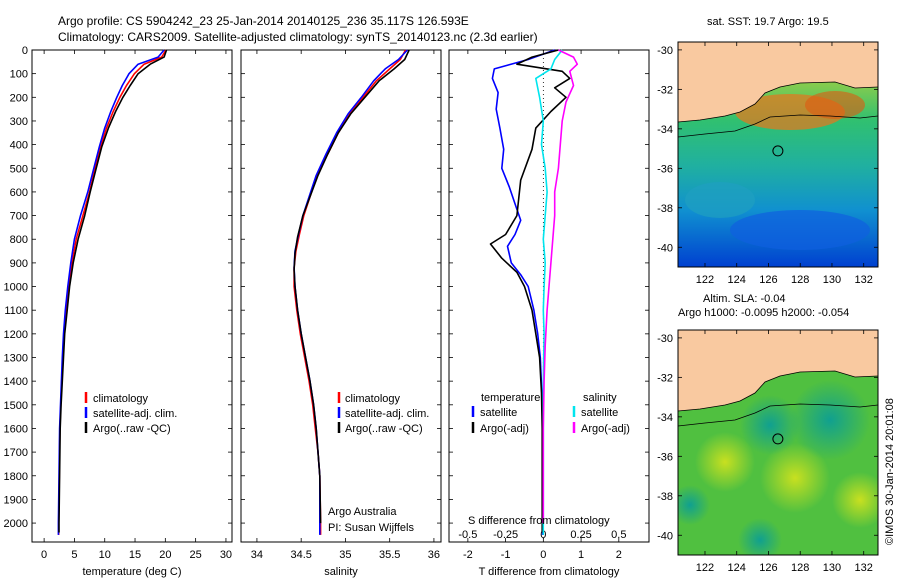  Describe the element at coordinates (665, 418) in the screenshot. I see `lat-tick-label: -34` at that location.